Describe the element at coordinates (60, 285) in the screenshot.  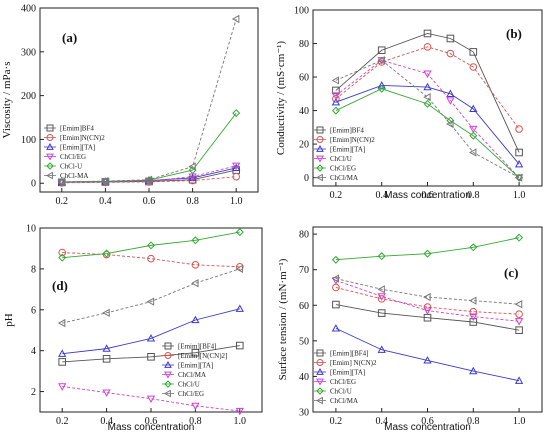
I see `panel-label: (d)` at that location.